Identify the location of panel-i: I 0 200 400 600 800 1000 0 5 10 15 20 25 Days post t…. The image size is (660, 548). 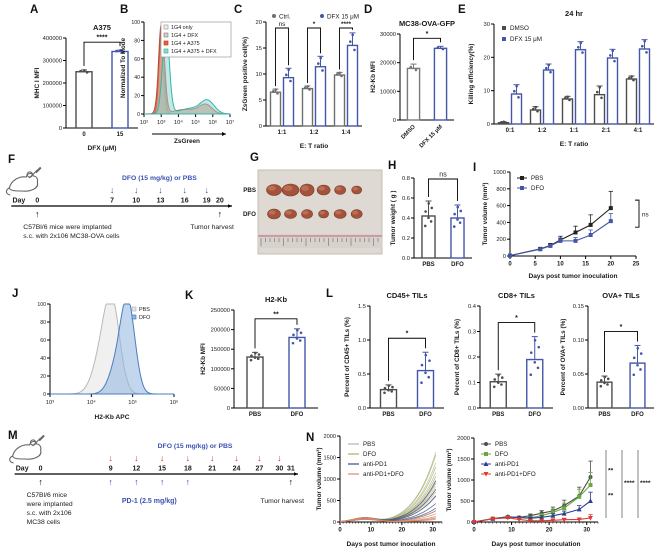
(565, 219).